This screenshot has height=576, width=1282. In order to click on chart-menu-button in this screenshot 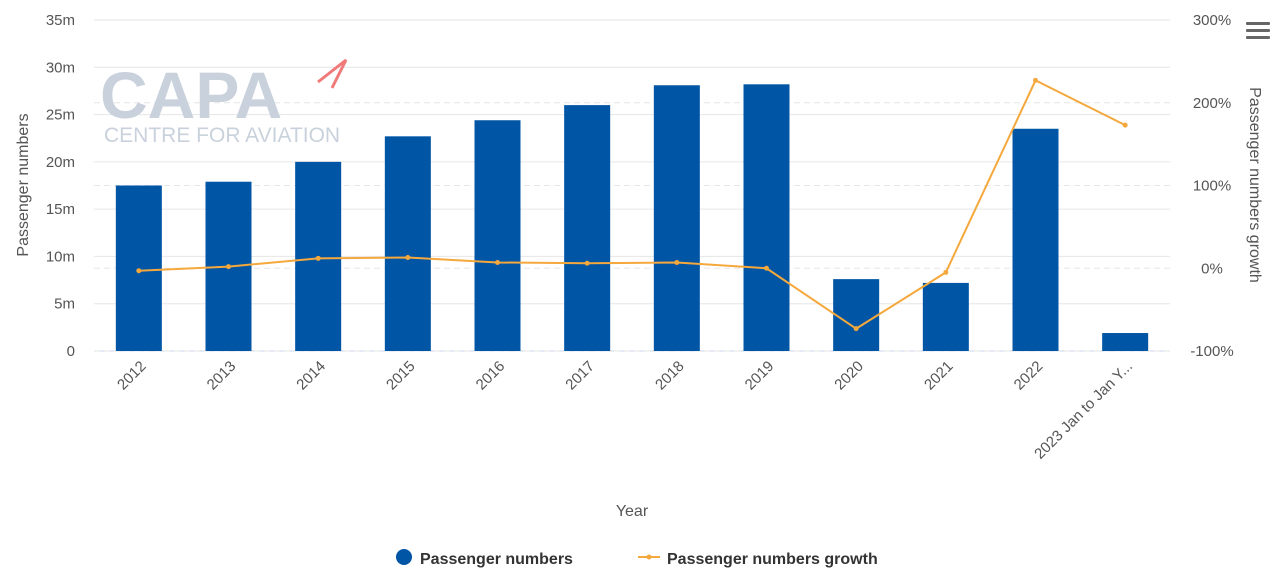, I will do `click(1258, 33)`.